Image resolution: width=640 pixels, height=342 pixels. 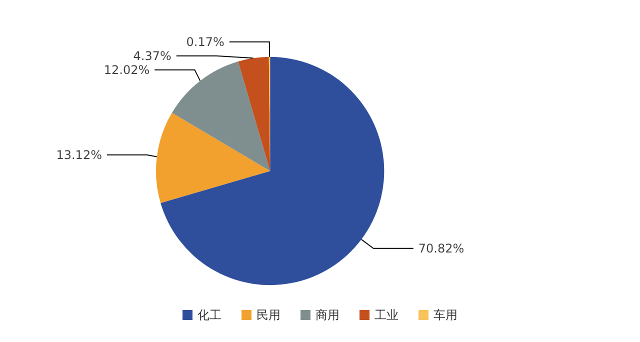 What do you see at coordinates (441, 248) in the screenshot?
I see `data-label: 70.82%` at bounding box center [441, 248].